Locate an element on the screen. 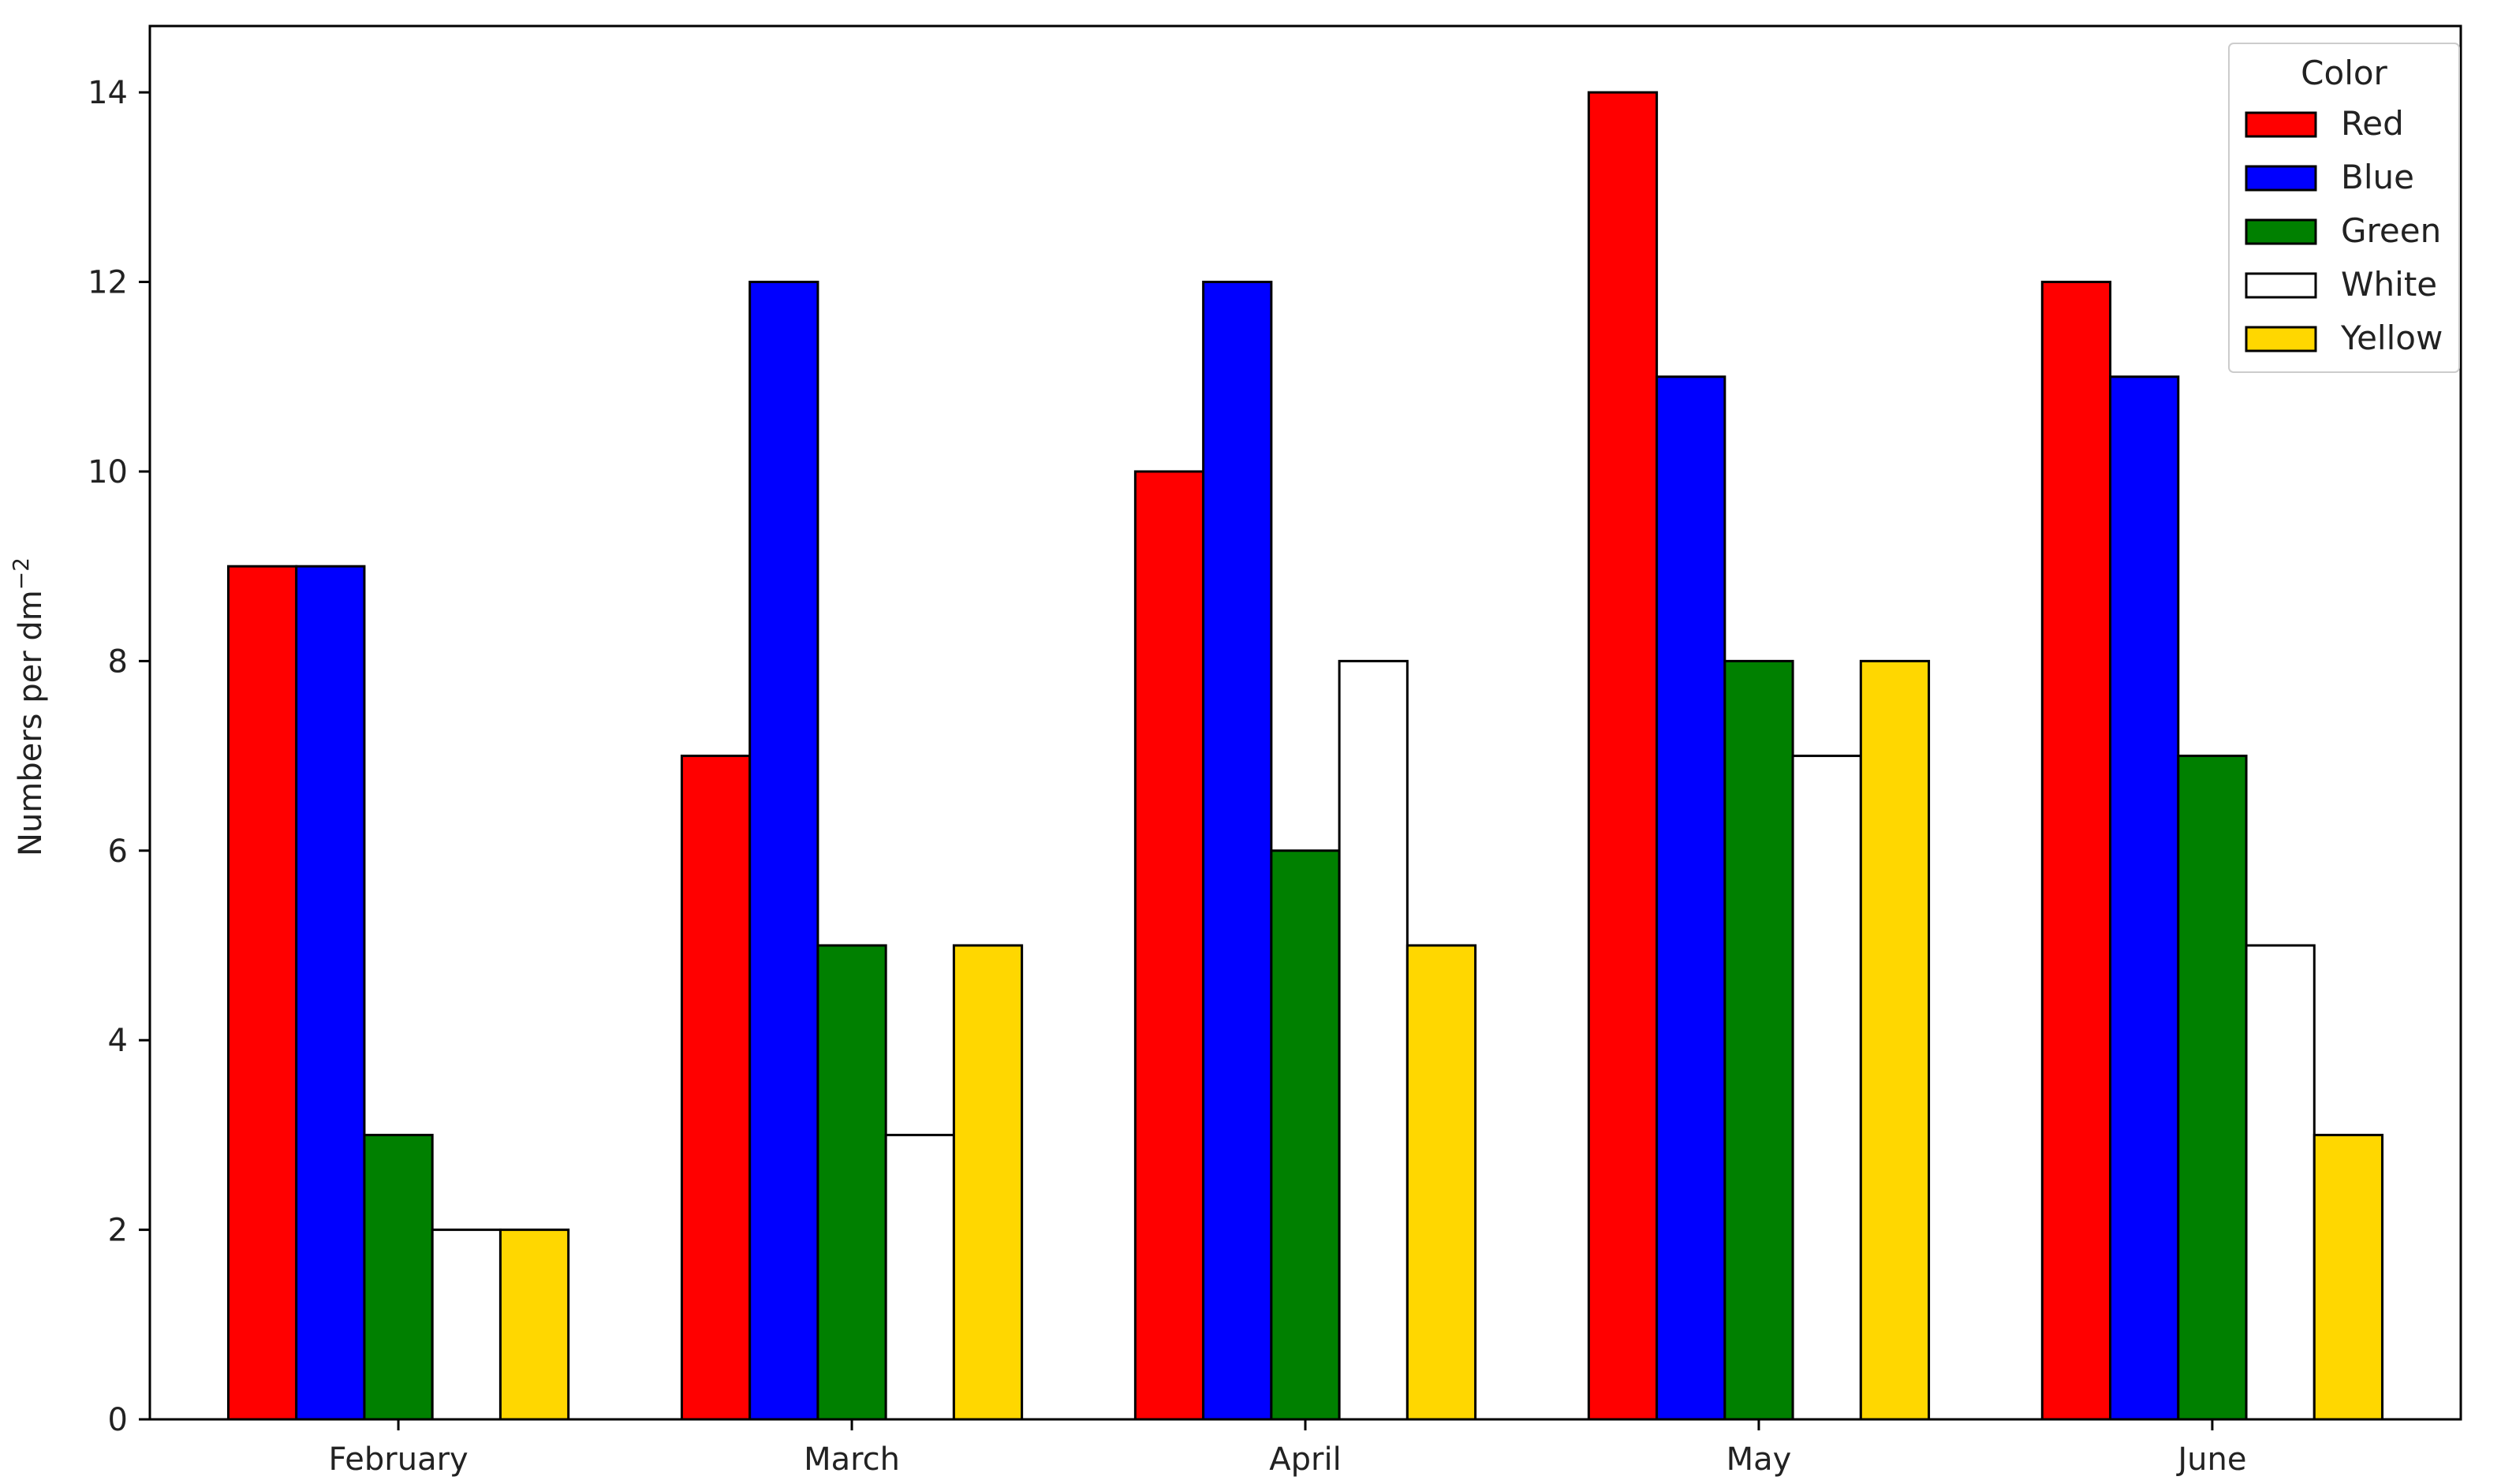 This screenshot has height=1484, width=2501. x-tick-label: May is located at coordinates (1759, 1459).